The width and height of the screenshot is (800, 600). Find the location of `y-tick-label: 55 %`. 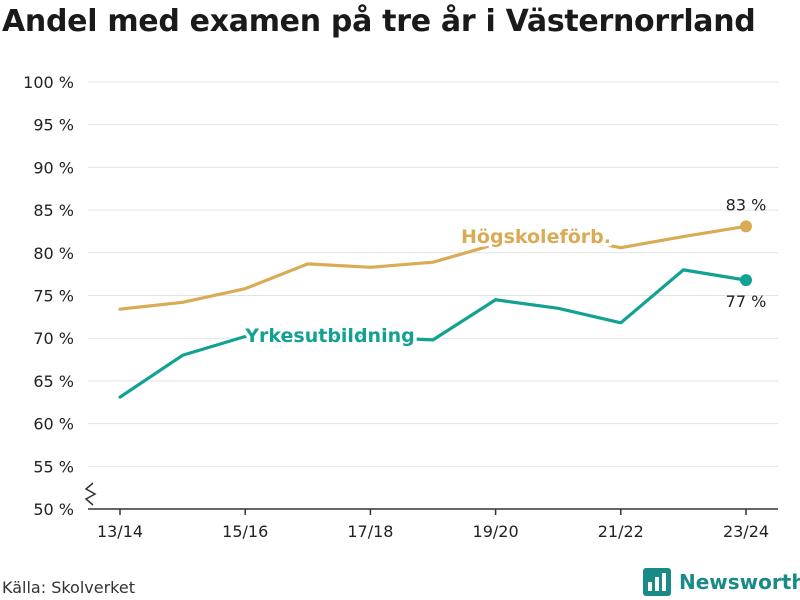

y-tick-label: 55 % is located at coordinates (53, 466).